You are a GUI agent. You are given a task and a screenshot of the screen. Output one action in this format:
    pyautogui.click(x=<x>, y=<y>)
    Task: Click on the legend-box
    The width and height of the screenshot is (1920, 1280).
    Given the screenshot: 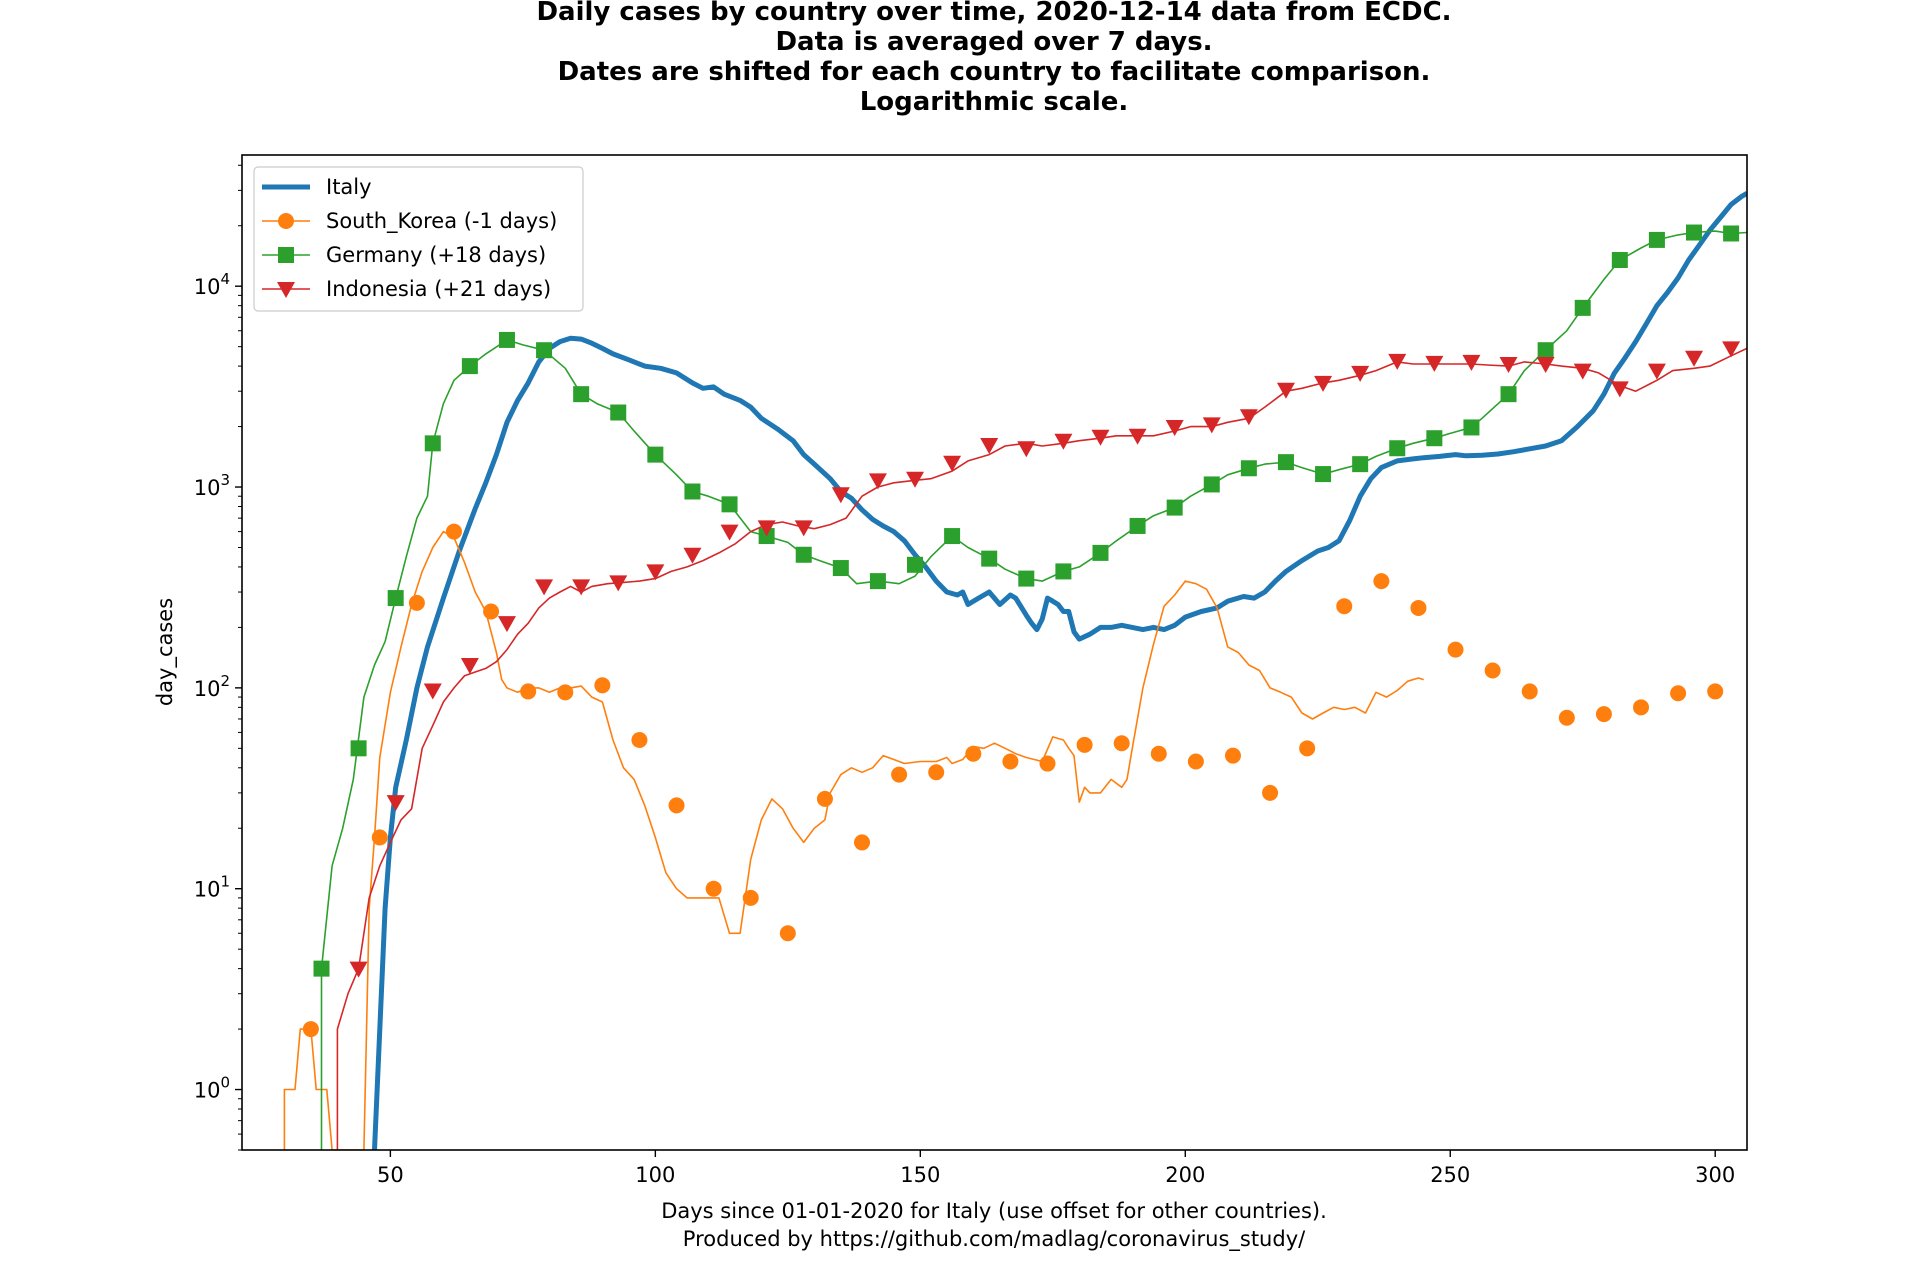 What is the action you would take?
    pyautogui.click(x=418, y=239)
    